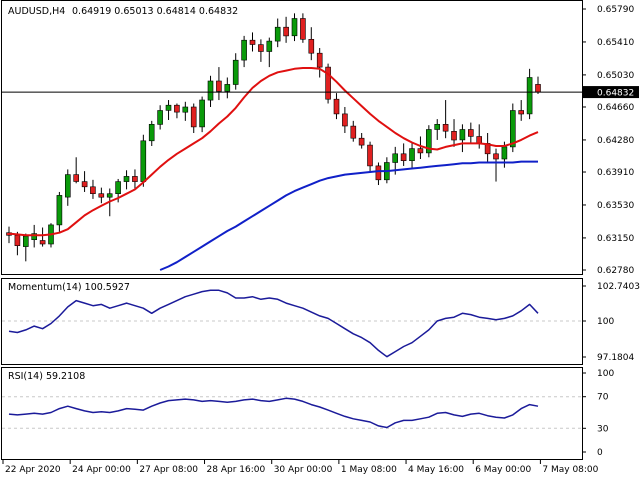 The image size is (640, 480). What do you see at coordinates (605, 374) in the screenshot?
I see `rsi-tick-label: 100` at bounding box center [605, 374].